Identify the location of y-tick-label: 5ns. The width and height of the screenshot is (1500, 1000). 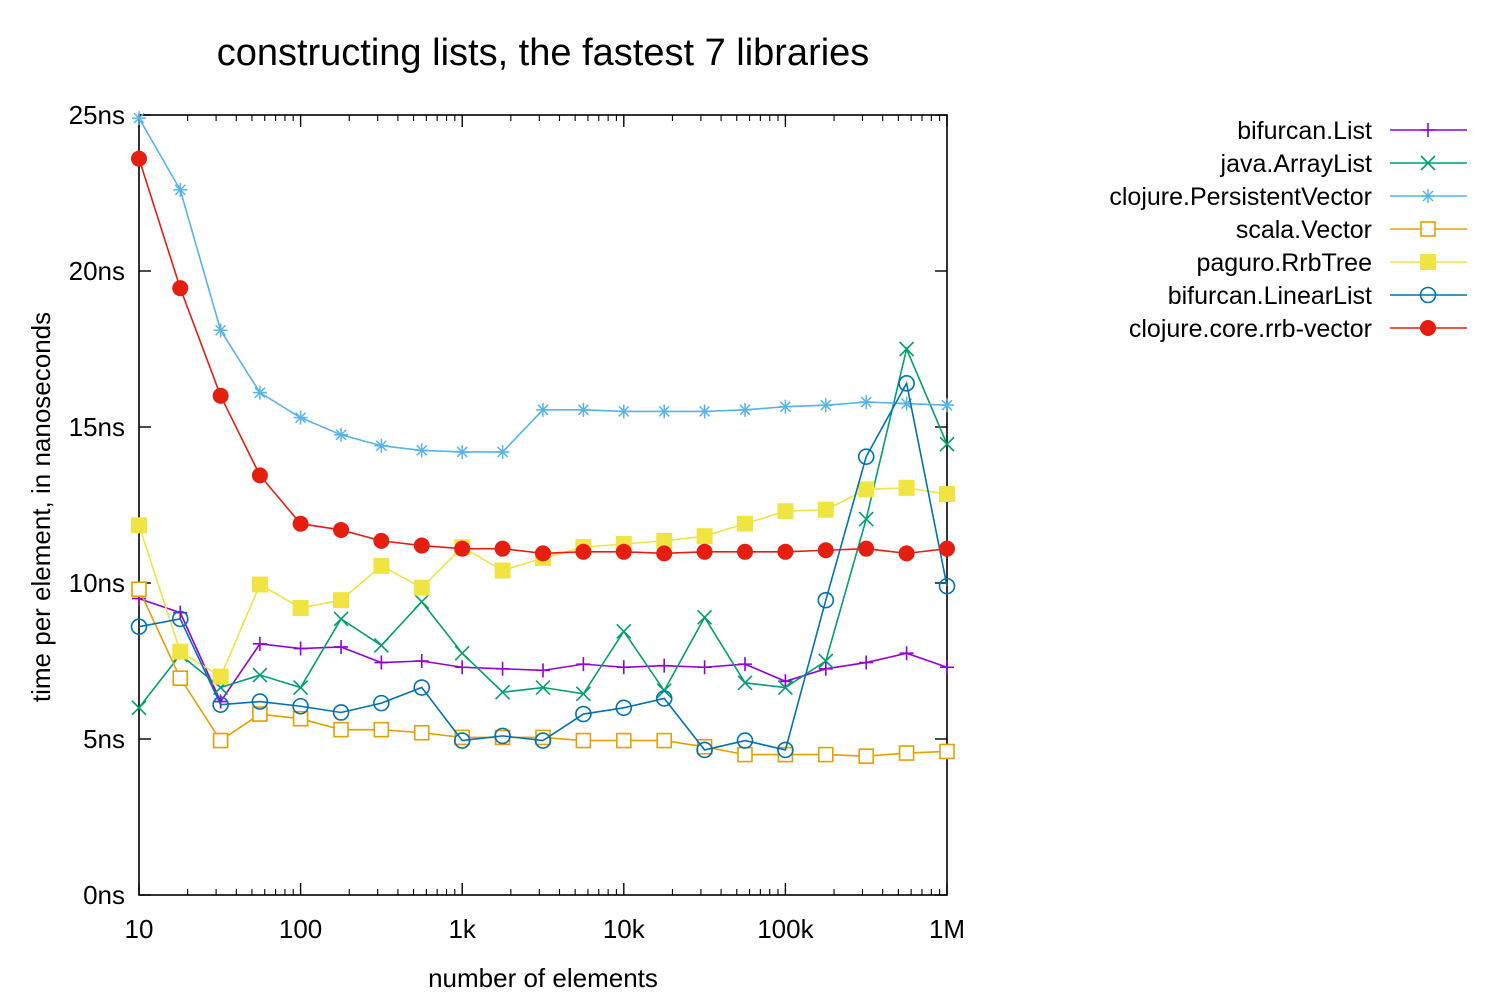
(104, 739).